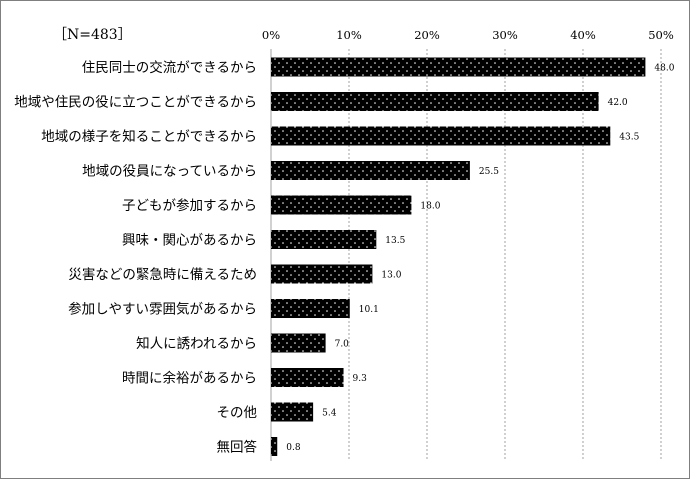 This screenshot has width=690, height=480. Describe the element at coordinates (189, 241) in the screenshot. I see `category-label: 興味・関心があるから` at that location.